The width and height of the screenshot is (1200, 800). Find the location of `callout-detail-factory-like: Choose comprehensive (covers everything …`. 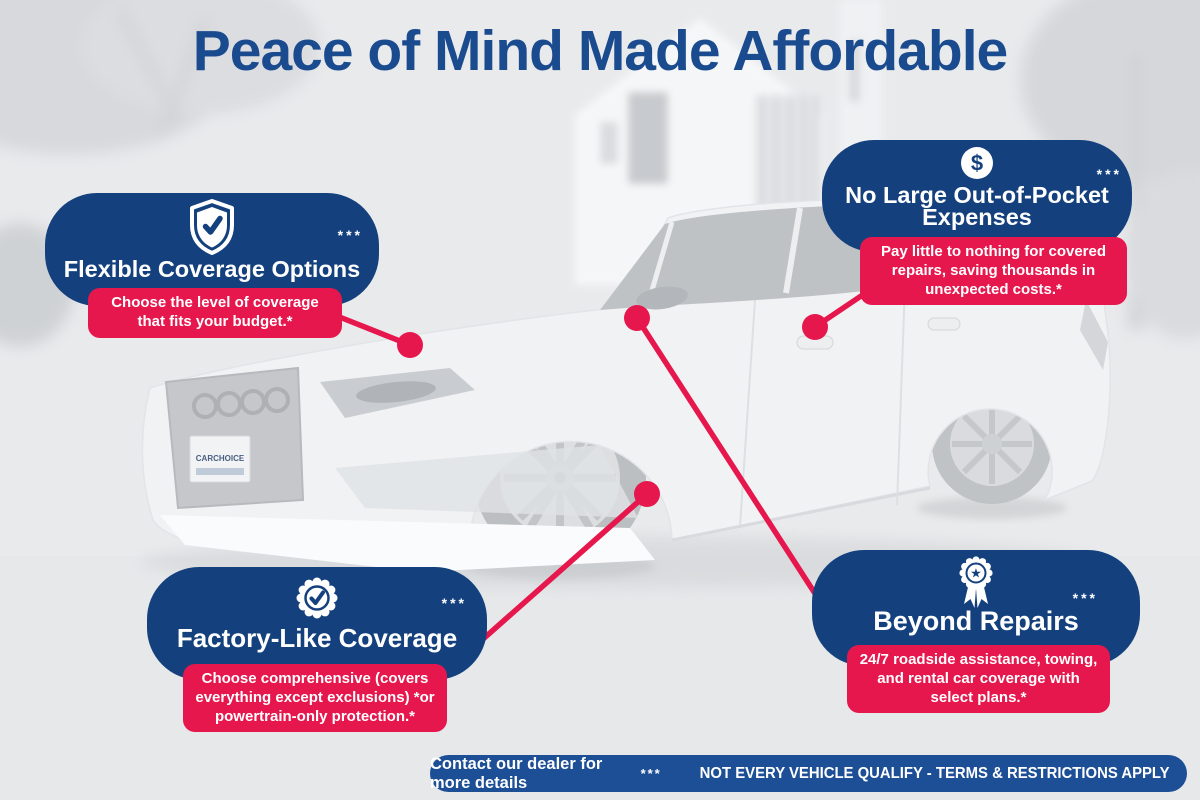

callout-detail-factory-like: Choose comprehensive (covers everything … is located at coordinates (315, 698).